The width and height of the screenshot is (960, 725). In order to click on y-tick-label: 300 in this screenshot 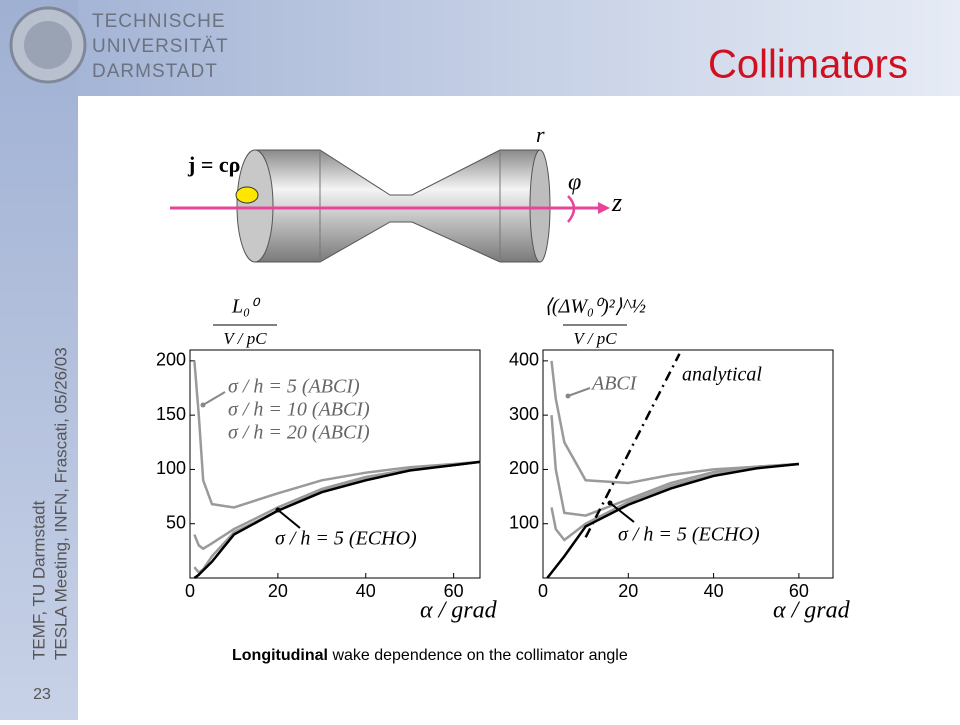, I will do `click(524, 414)`.